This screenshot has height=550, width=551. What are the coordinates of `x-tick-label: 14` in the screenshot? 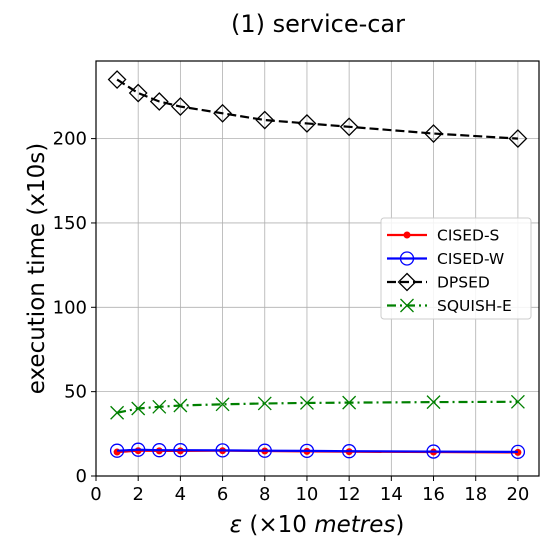 It's located at (391, 494).